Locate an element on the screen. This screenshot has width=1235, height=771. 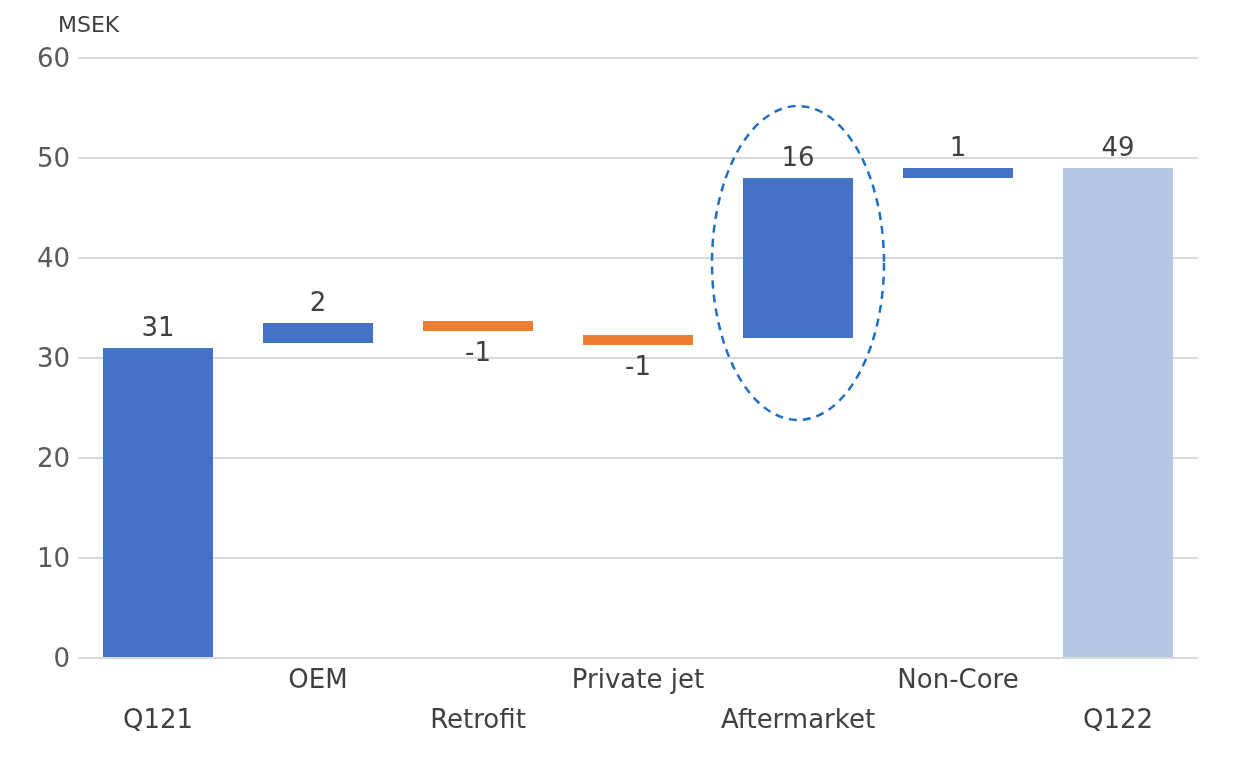
y-tick-label: 60 is located at coordinates (53, 58).